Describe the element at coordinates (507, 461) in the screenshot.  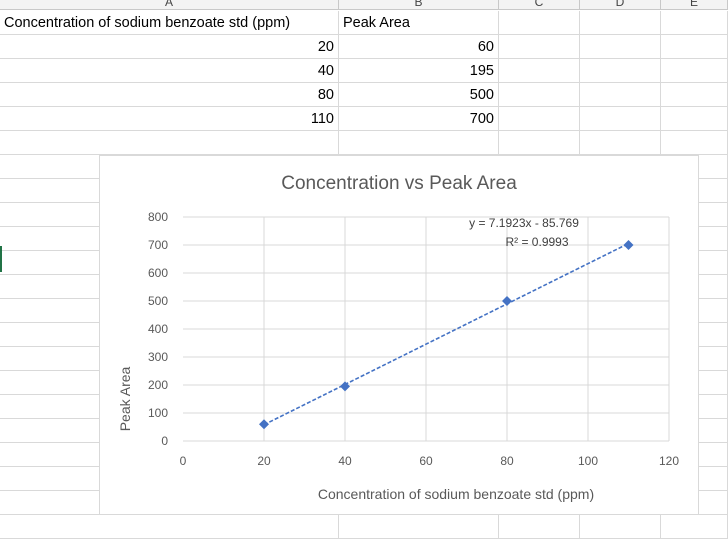
I see `x-tick-label: 80` at that location.